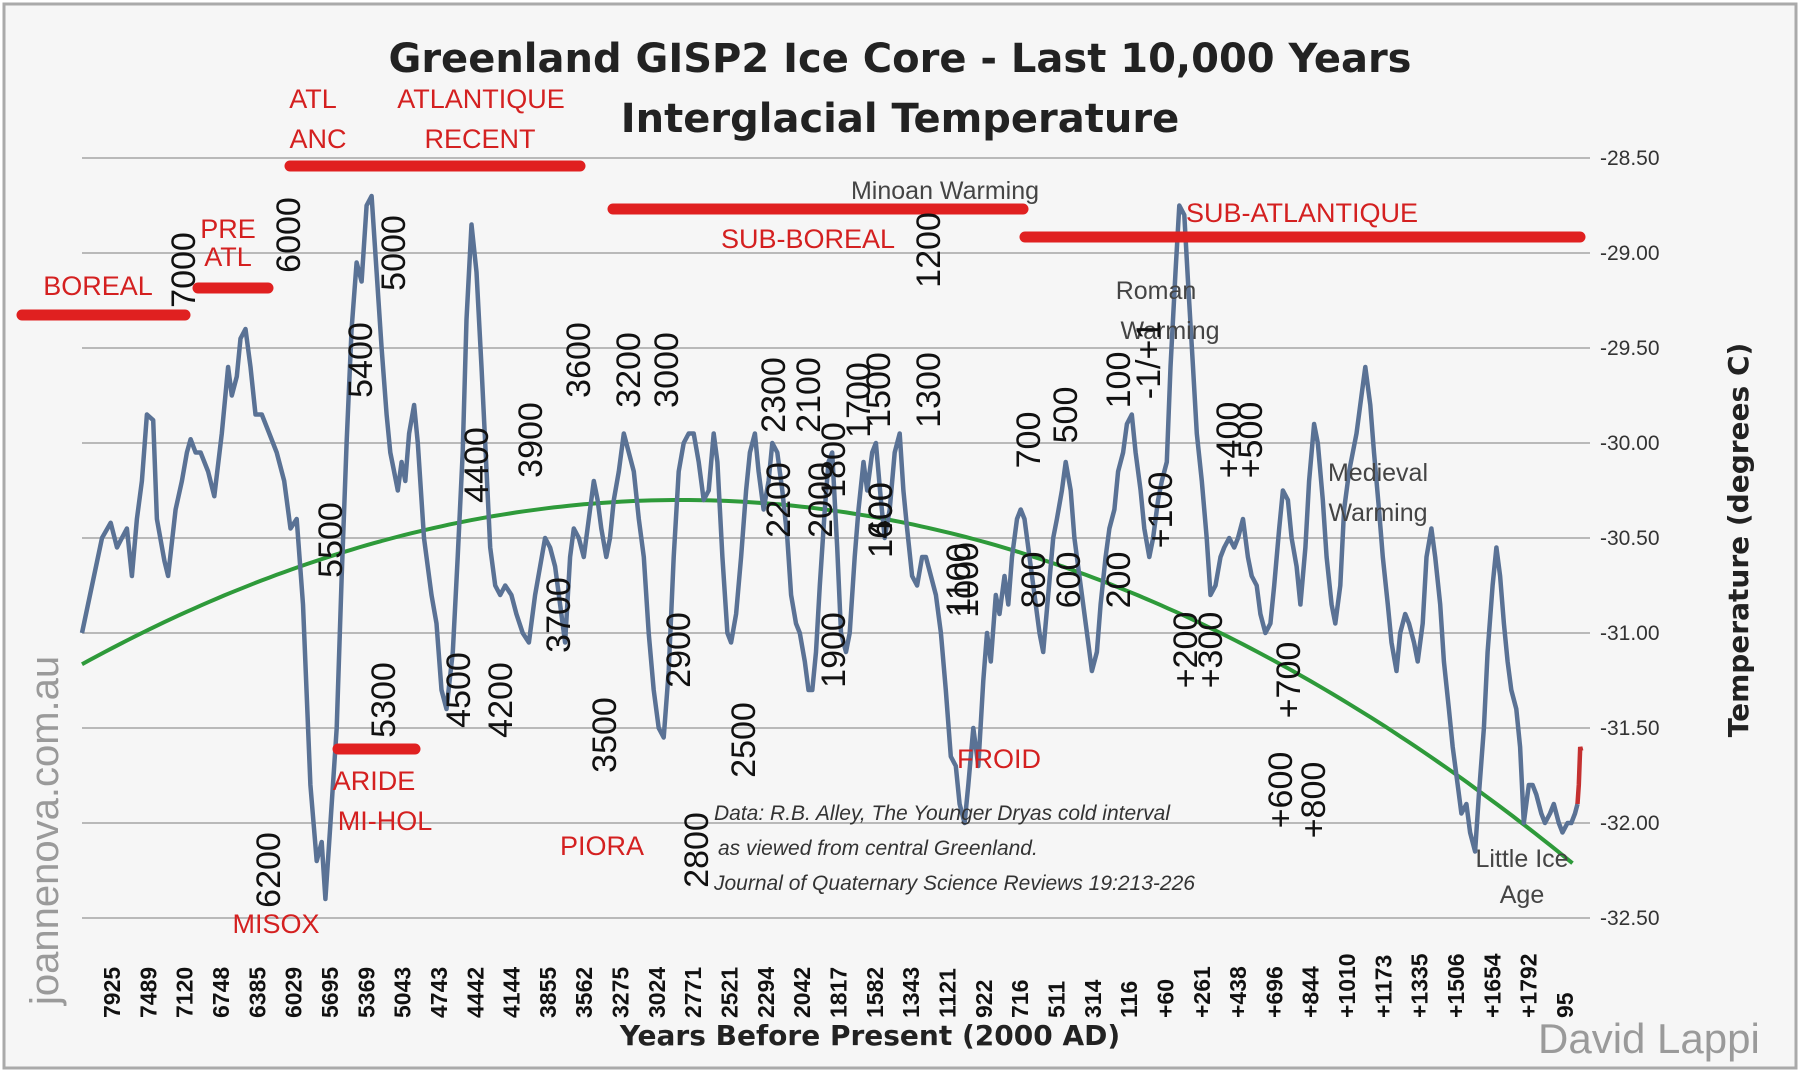 This screenshot has width=1800, height=1072. What do you see at coordinates (1347, 985) in the screenshot?
I see `x-tick-label: +1010` at bounding box center [1347, 985].